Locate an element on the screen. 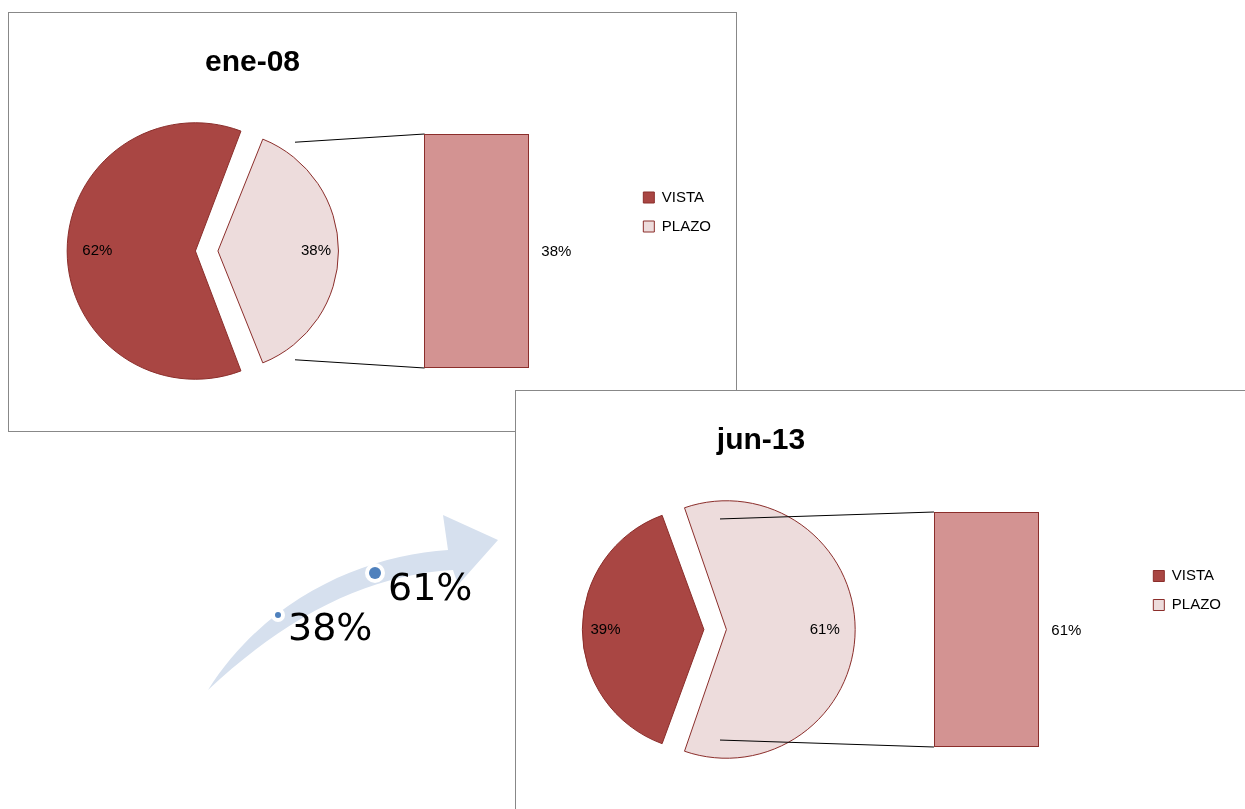 The height and width of the screenshot is (809, 1245). chart-title: ene-08 is located at coordinates (252, 61).